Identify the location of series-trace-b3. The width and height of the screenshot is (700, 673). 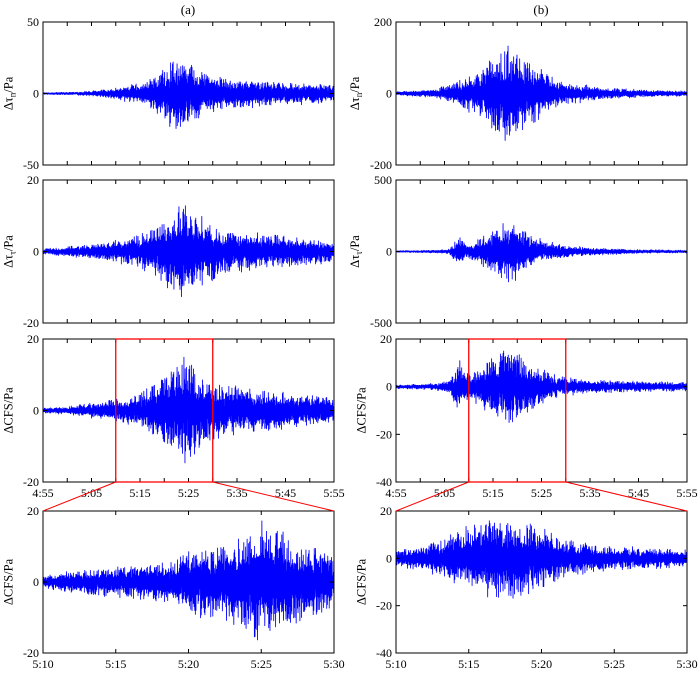
(541, 386).